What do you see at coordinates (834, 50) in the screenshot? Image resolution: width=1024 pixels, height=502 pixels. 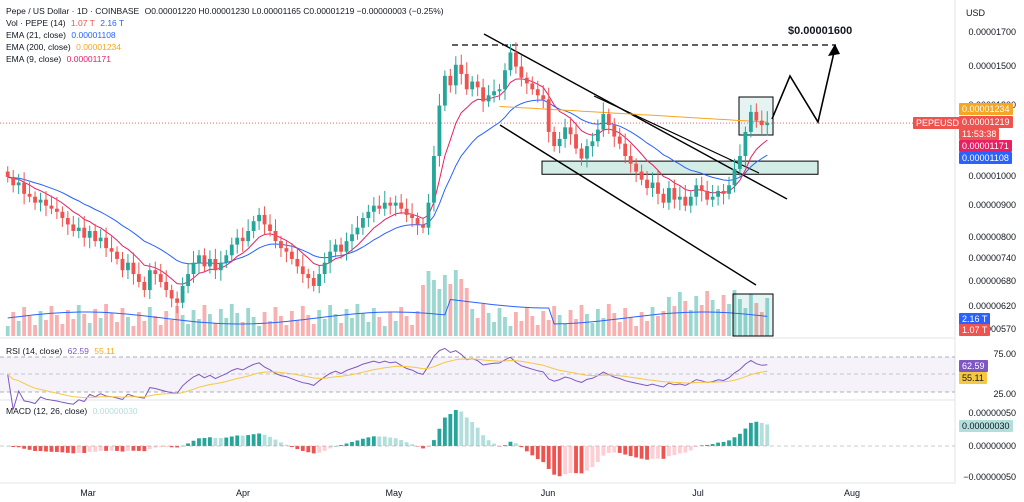 I see `projection-arrowhead` at bounding box center [834, 50].